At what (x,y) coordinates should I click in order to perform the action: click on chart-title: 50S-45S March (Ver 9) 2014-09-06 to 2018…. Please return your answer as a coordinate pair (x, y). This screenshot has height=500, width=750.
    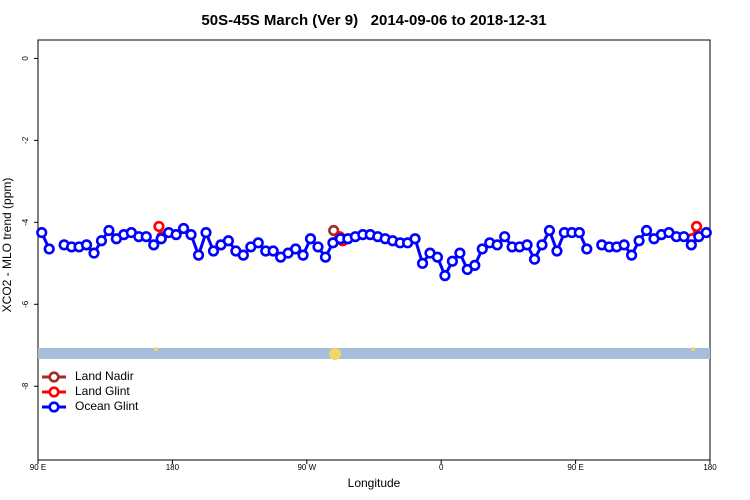
    Looking at the image, I should click on (373, 20).